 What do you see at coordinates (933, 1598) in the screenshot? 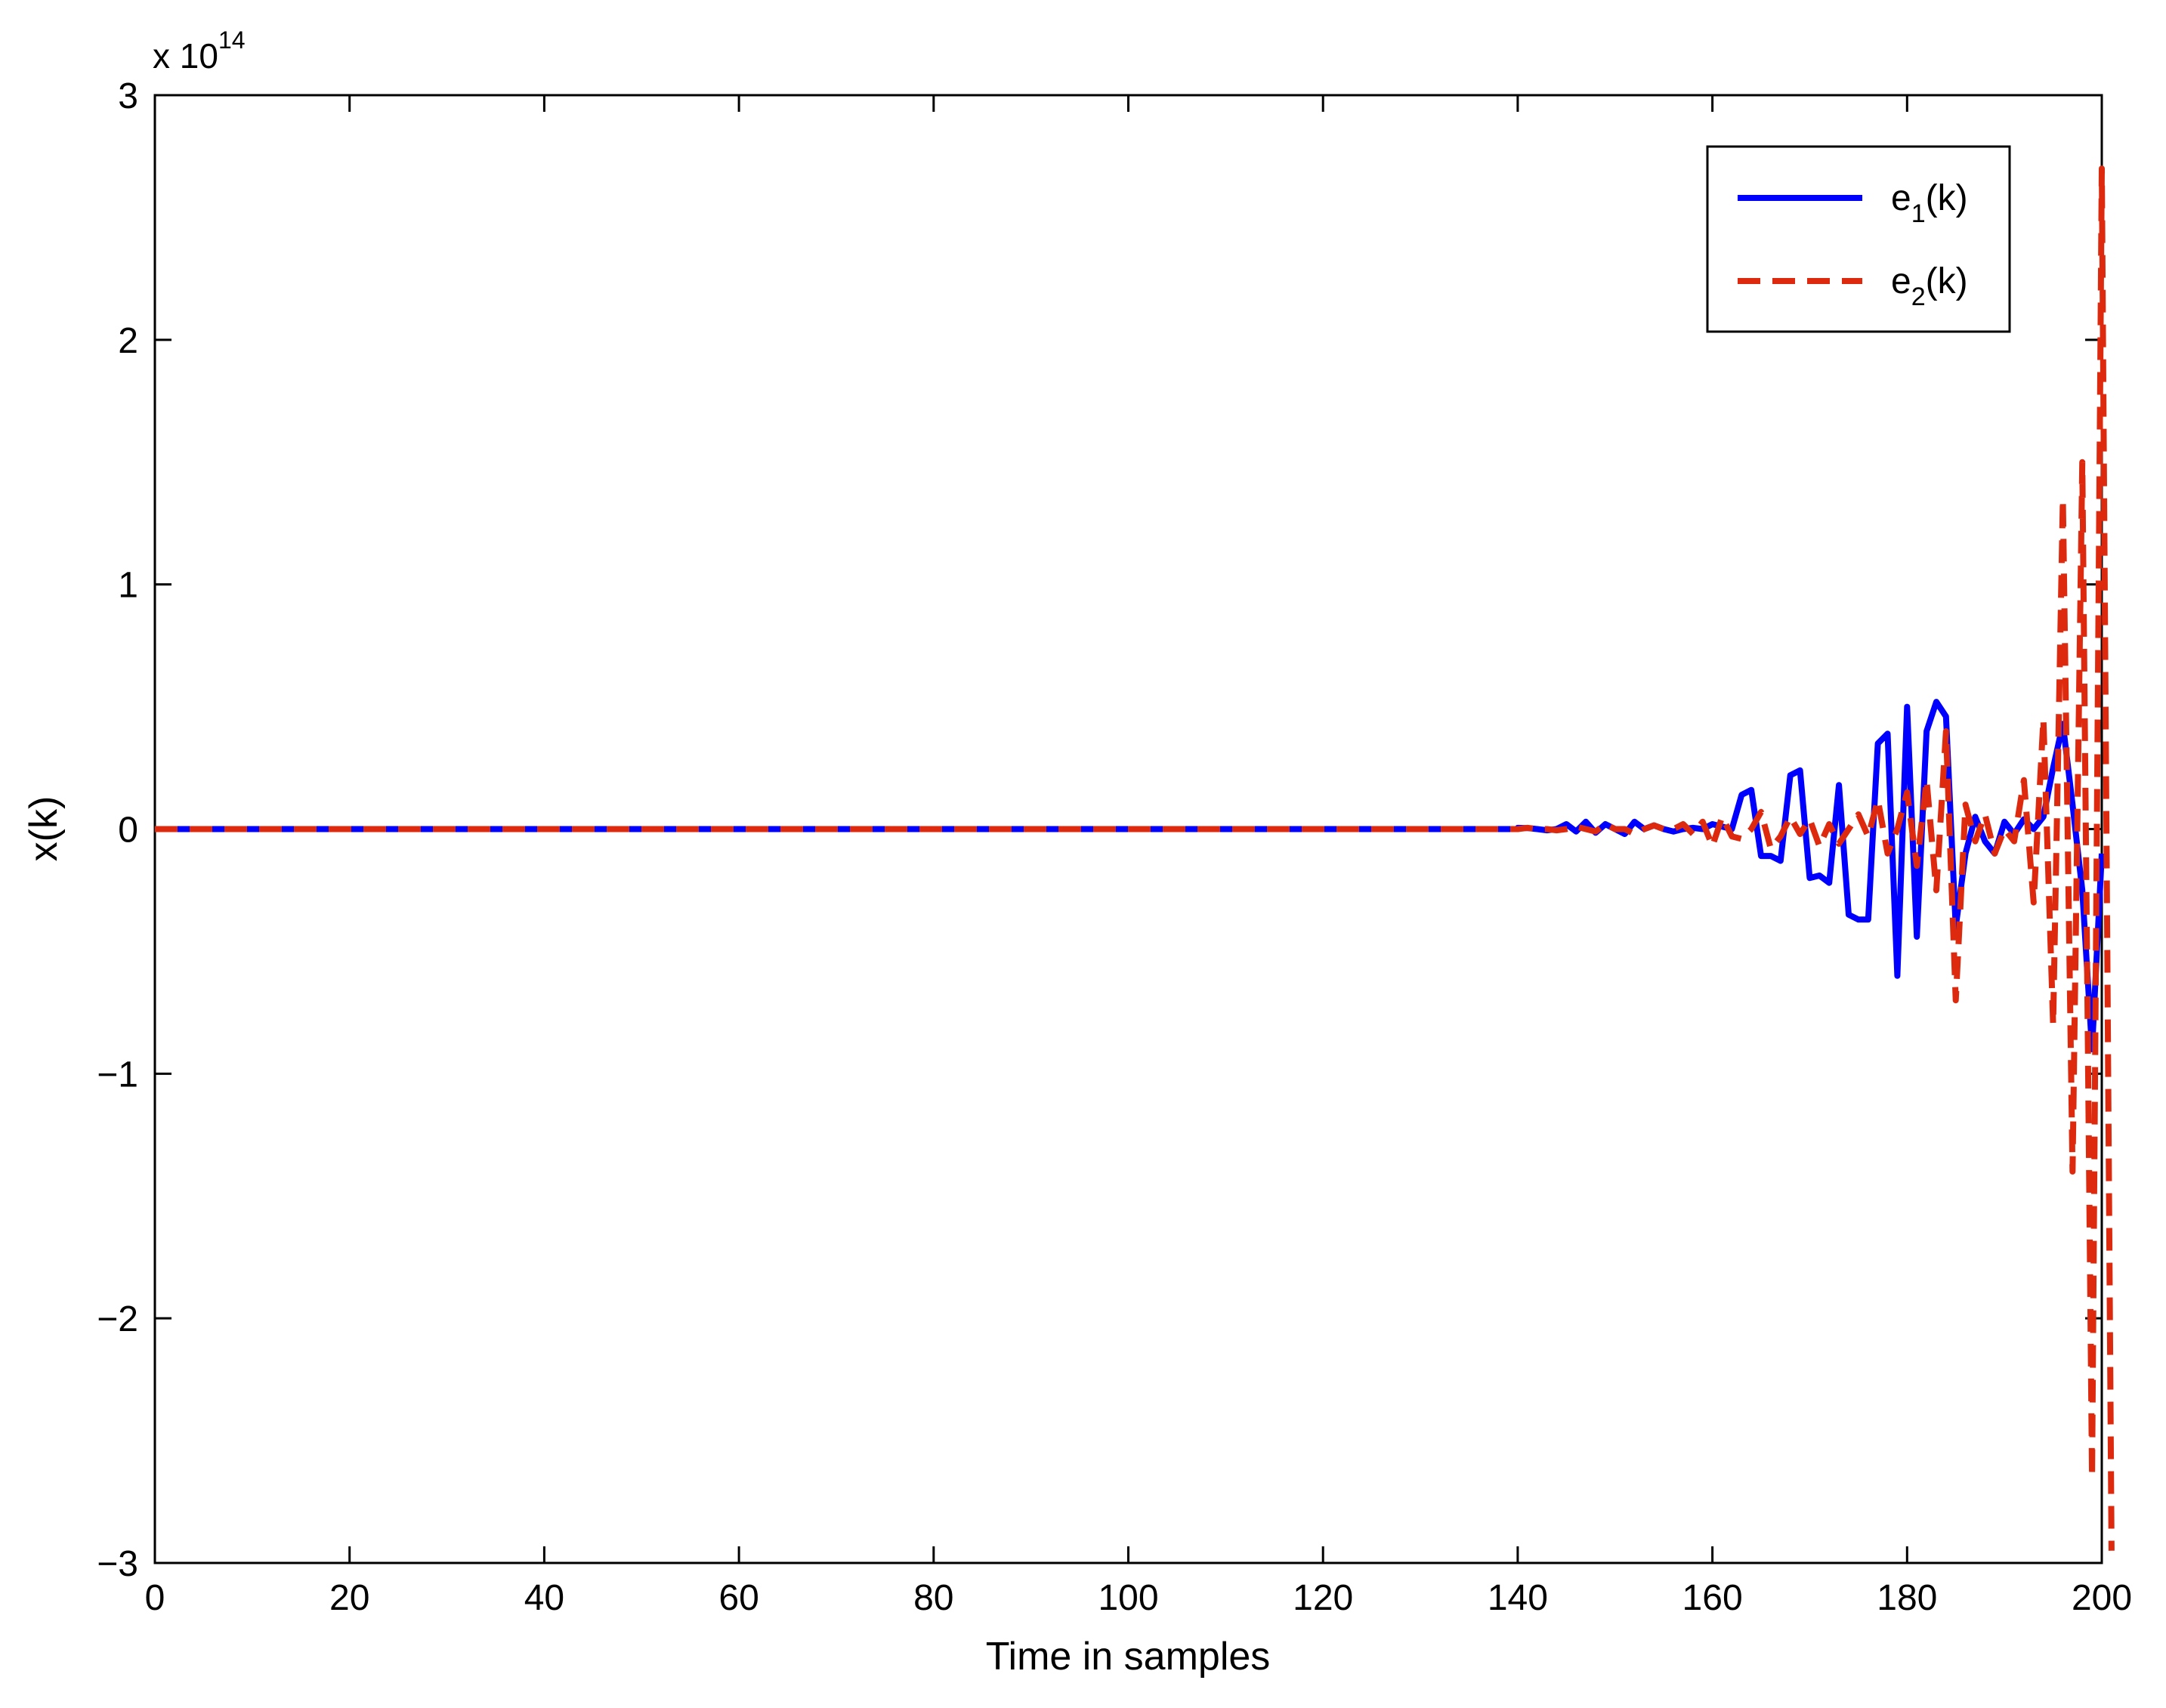
I see `x-tick-label: 80` at bounding box center [933, 1598].